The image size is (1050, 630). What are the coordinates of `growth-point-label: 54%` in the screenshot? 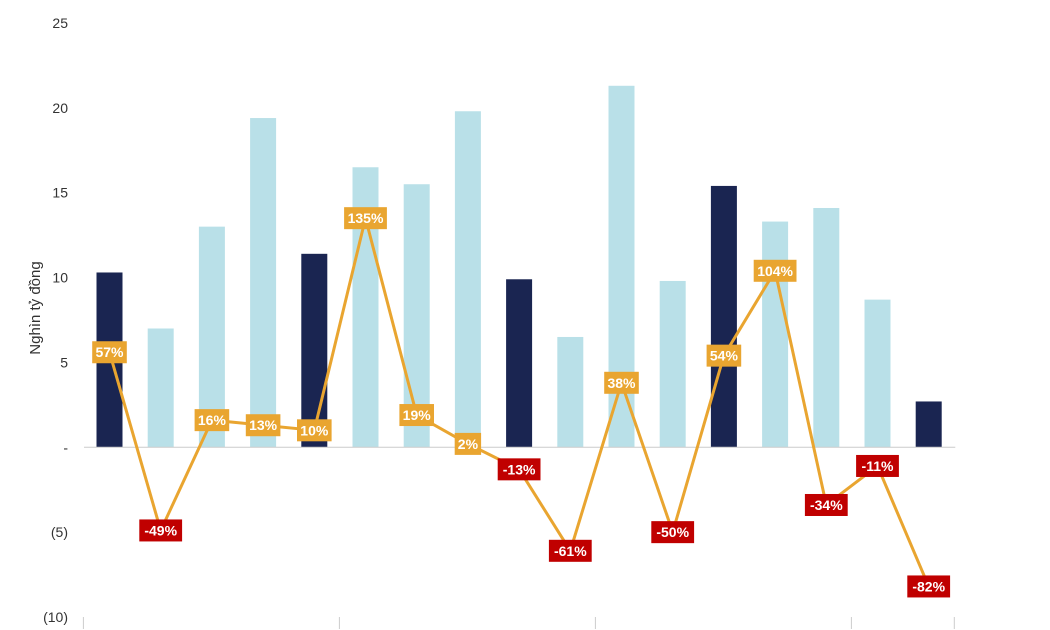 It's located at (724, 355).